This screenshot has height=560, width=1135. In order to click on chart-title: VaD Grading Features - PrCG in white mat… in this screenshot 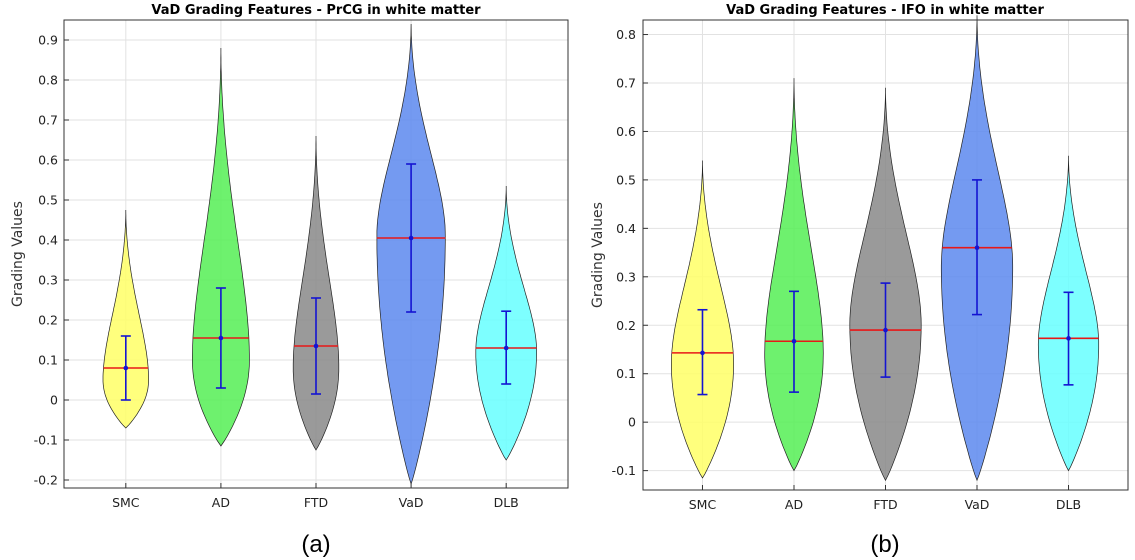, I will do `click(316, 10)`.